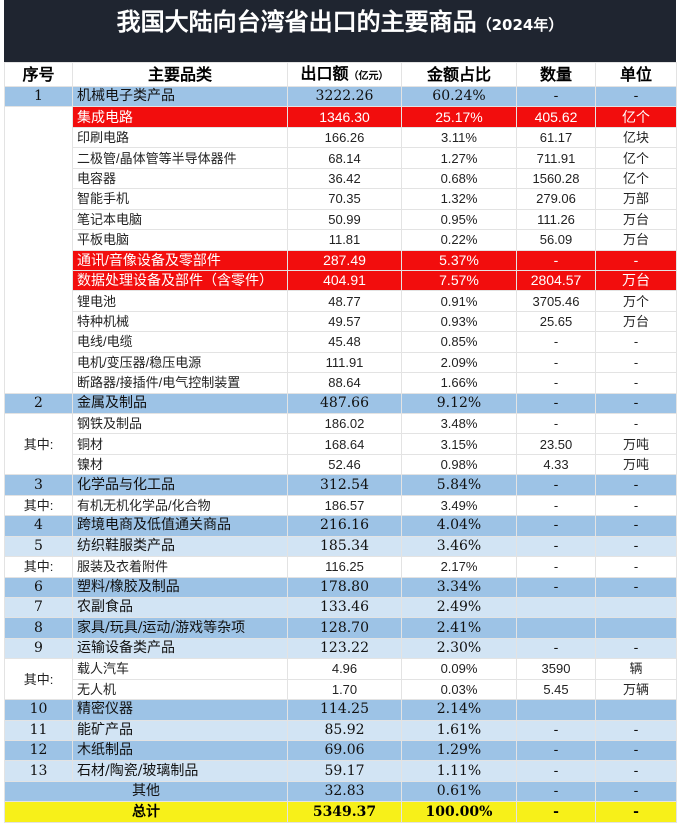 The height and width of the screenshot is (823, 680). Describe the element at coordinates (459, 791) in the screenshot. I see `row-share: 0.61%` at that location.